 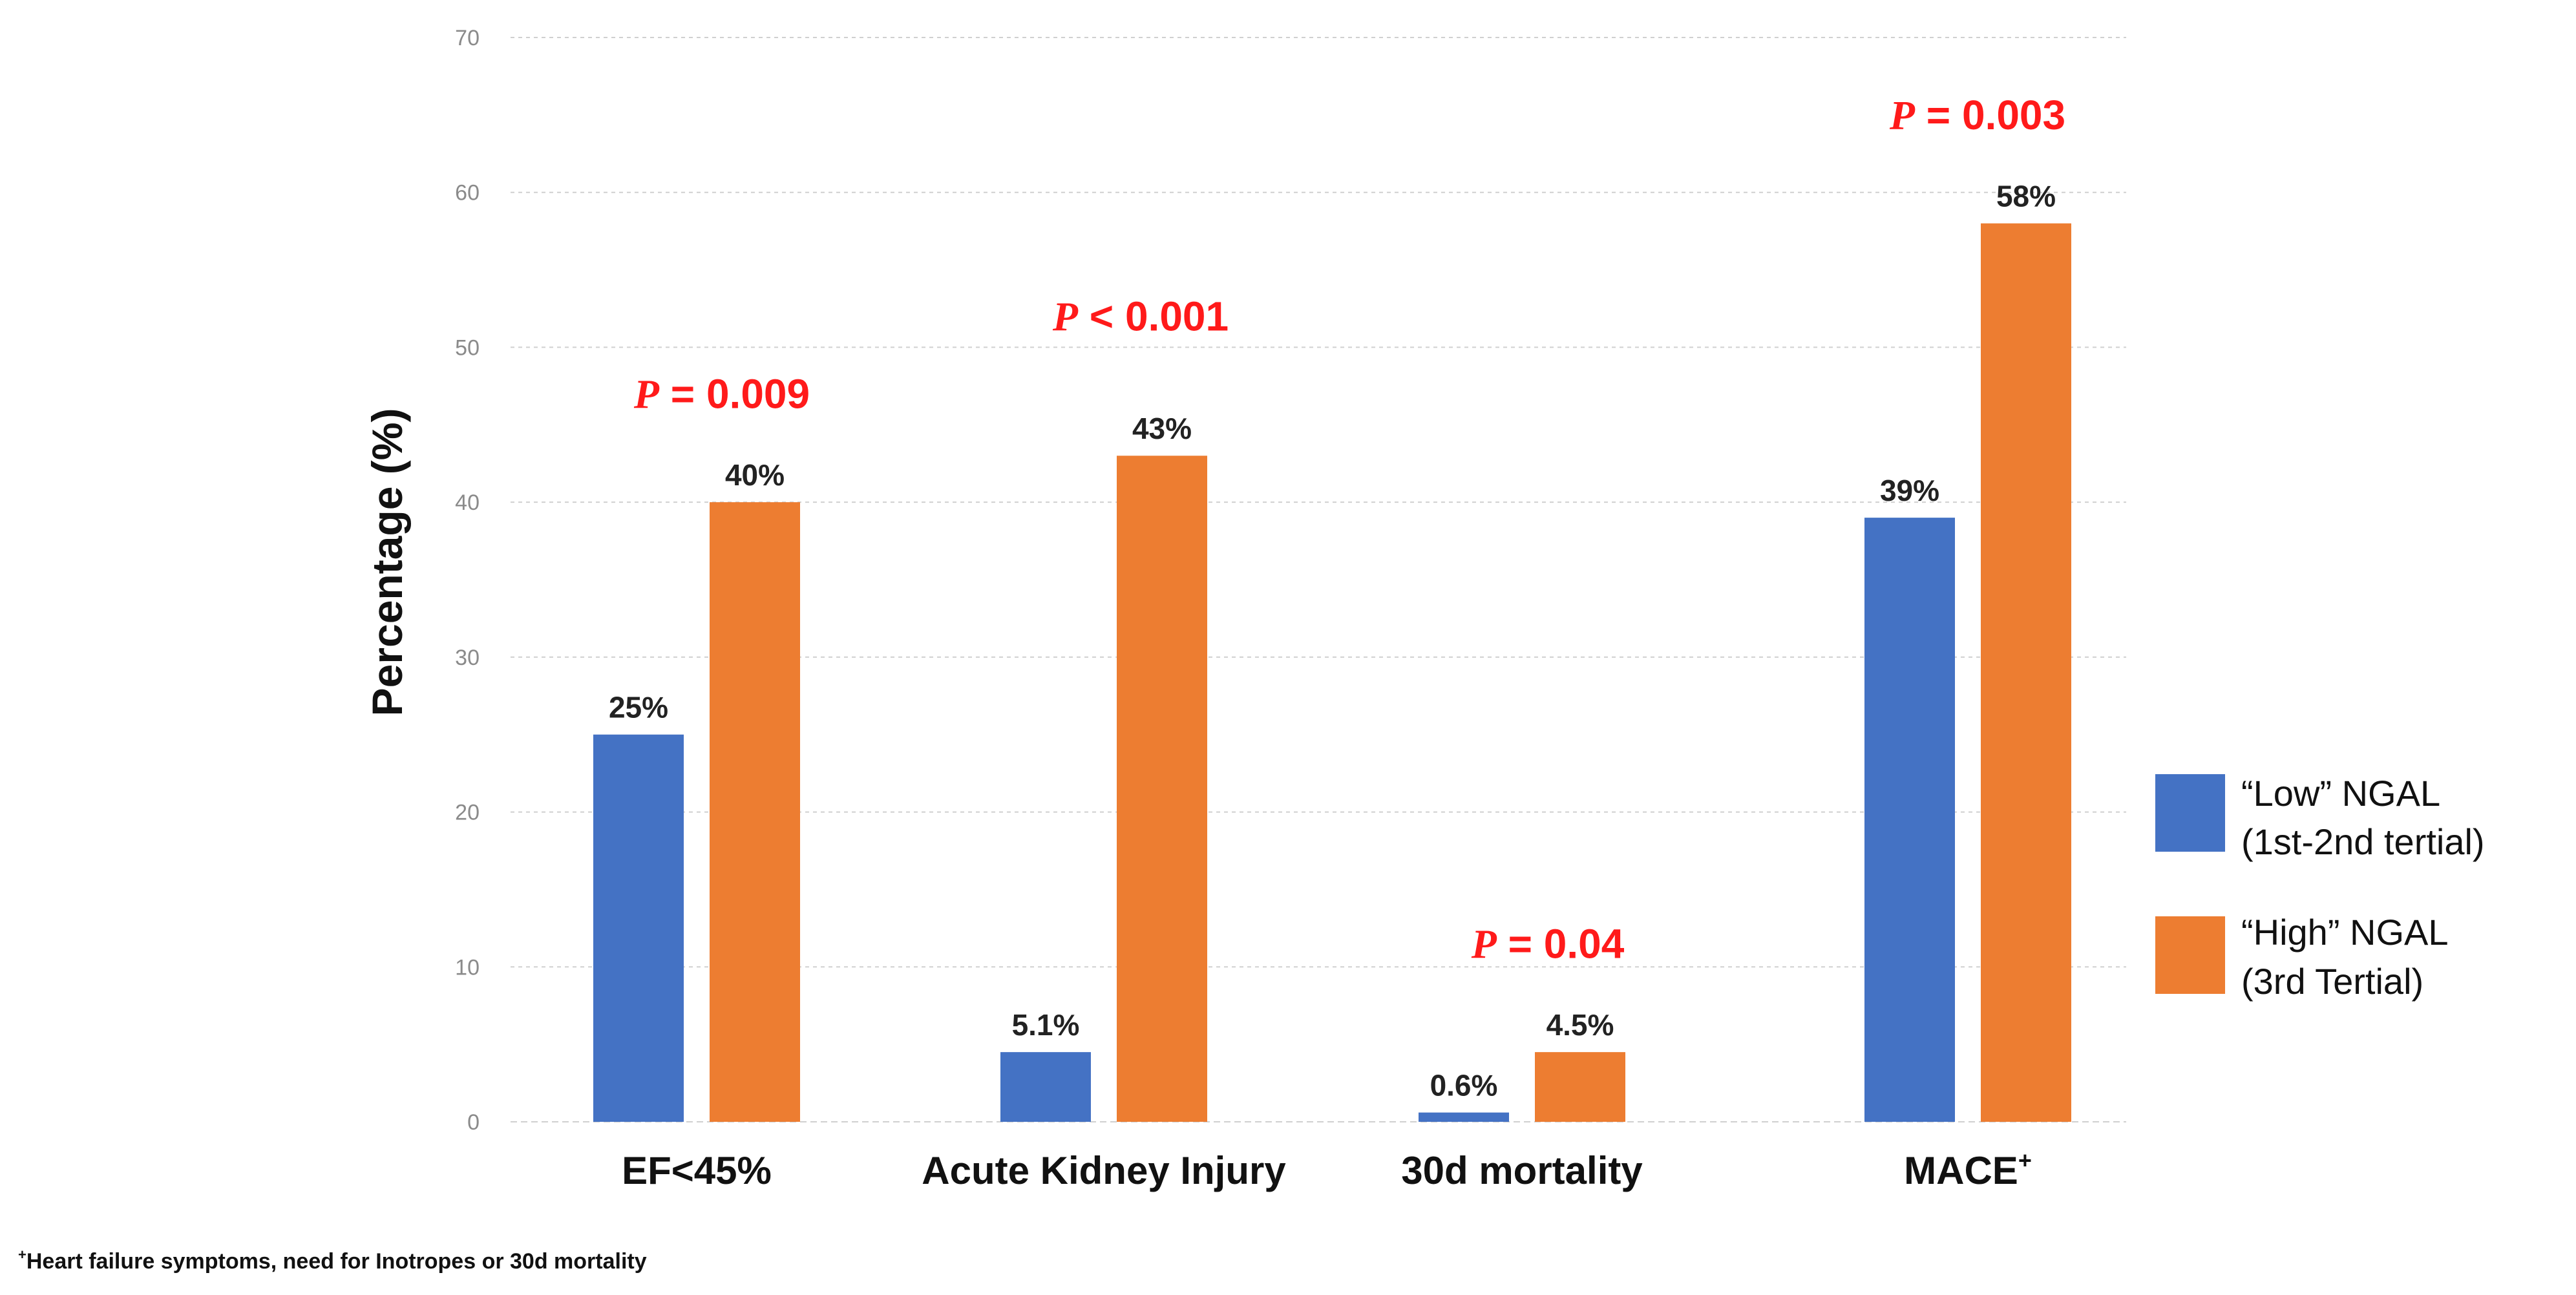 I want to click on y-tick-label: 70, so click(x=467, y=38).